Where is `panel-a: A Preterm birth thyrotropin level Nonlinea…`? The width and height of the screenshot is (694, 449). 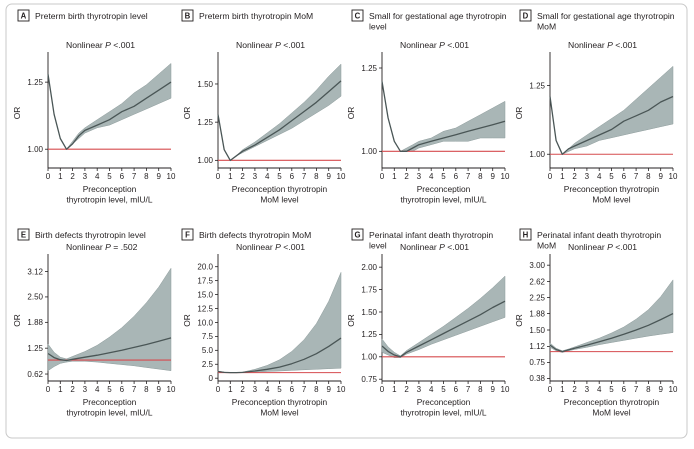 panel-a: A Preterm birth thyrotropin level Nonlinea… is located at coordinates (94, 107).